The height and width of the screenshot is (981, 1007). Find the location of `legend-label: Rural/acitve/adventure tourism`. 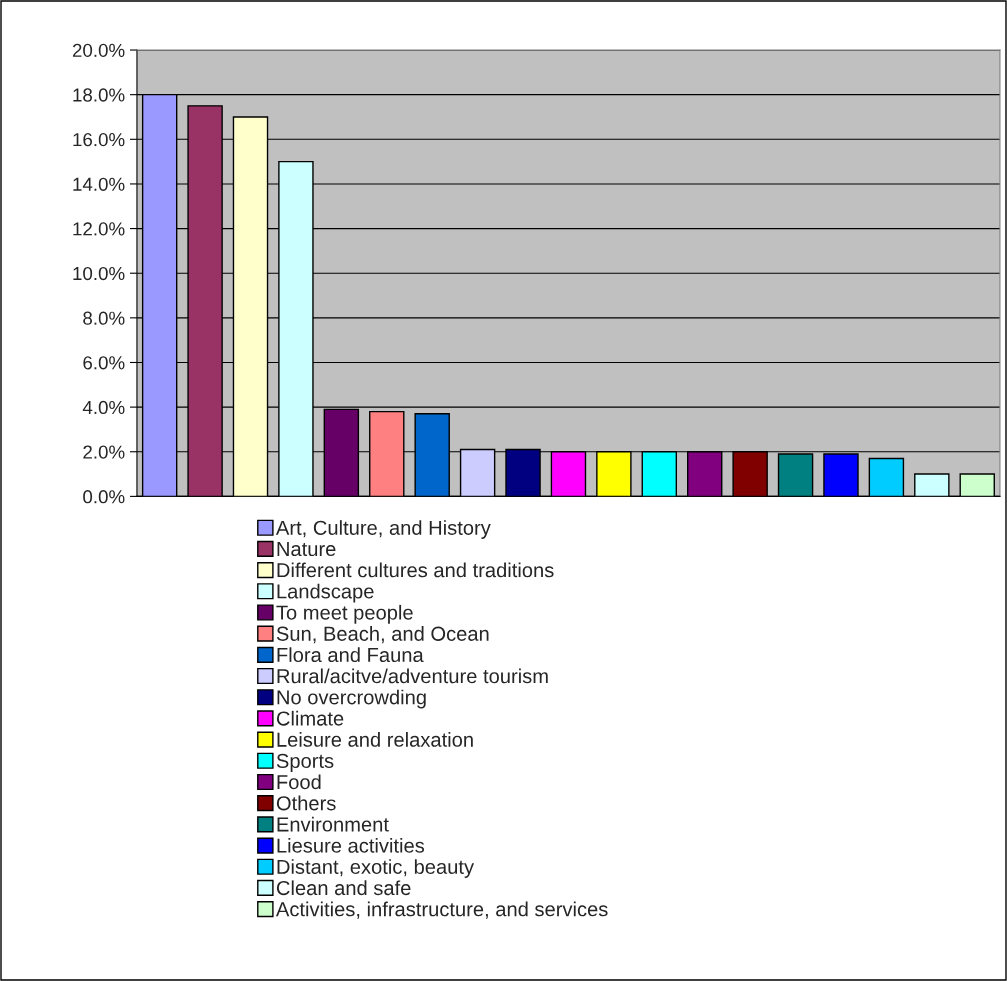

legend-label: Rural/acitve/adventure tourism is located at coordinates (412, 676).